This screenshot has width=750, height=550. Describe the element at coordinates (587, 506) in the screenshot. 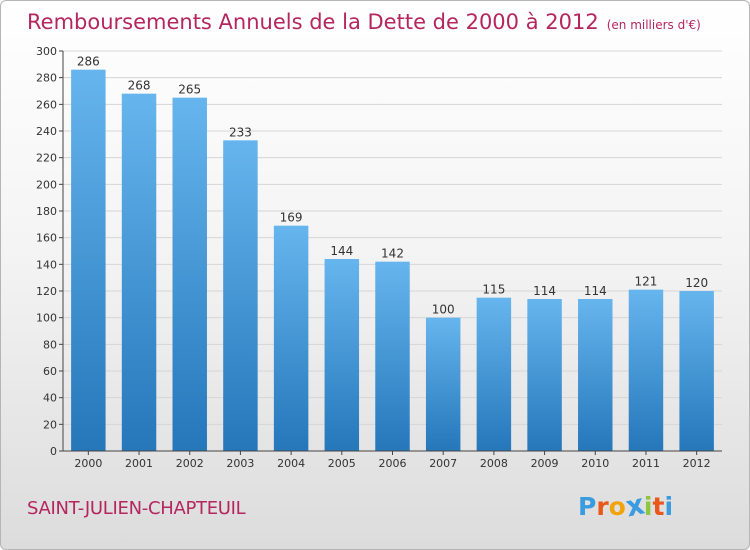

I see `logo-letter: P` at that location.